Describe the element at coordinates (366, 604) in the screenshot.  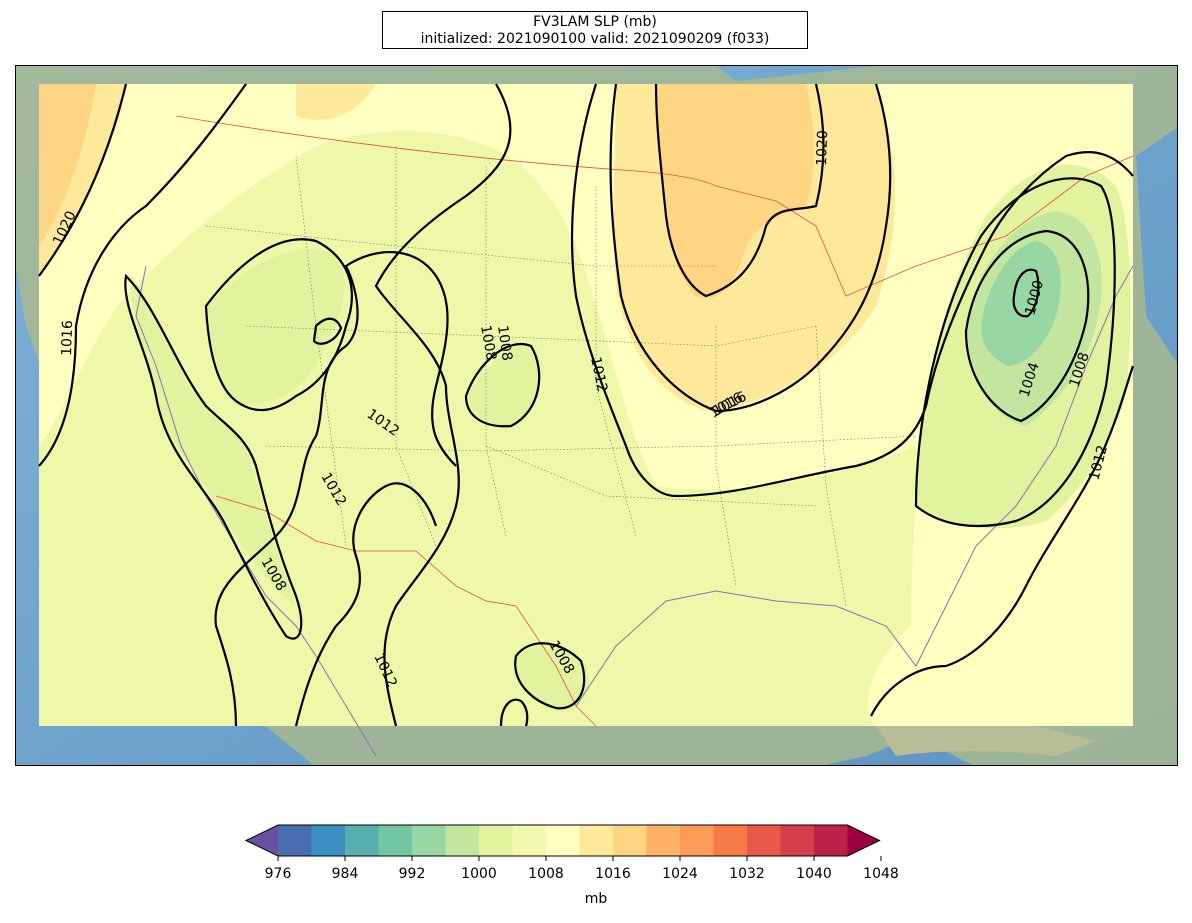
I see `contour-1012-southwest` at that location.